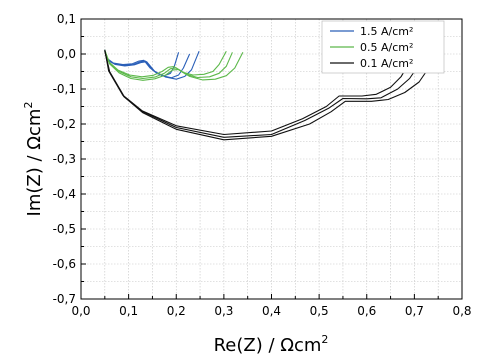 The width and height of the screenshot is (491, 357). Describe the element at coordinates (366, 311) in the screenshot. I see `x-tick-label: 0,6` at that location.